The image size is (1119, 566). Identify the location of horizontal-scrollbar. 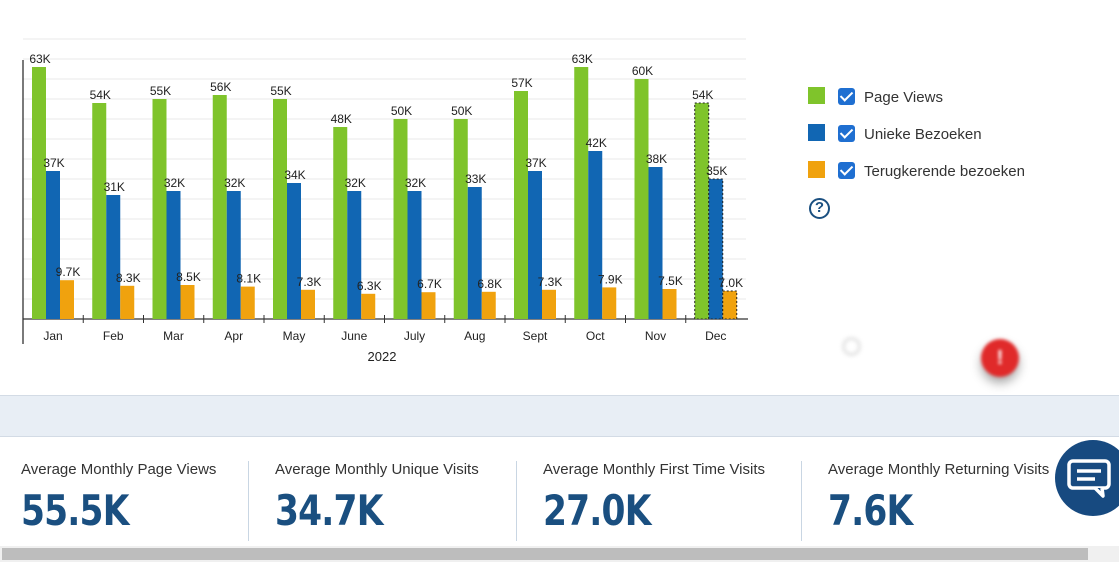
(559, 554).